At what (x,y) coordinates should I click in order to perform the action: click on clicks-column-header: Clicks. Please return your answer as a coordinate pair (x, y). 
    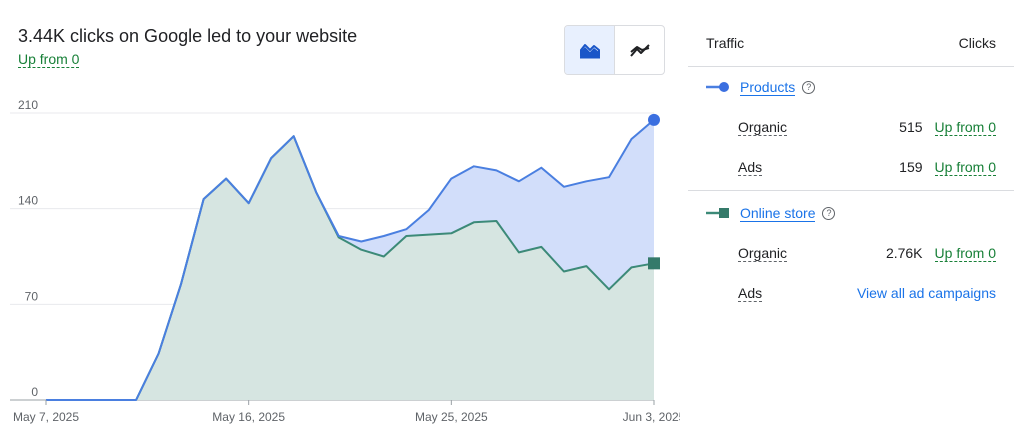
    Looking at the image, I should click on (977, 43).